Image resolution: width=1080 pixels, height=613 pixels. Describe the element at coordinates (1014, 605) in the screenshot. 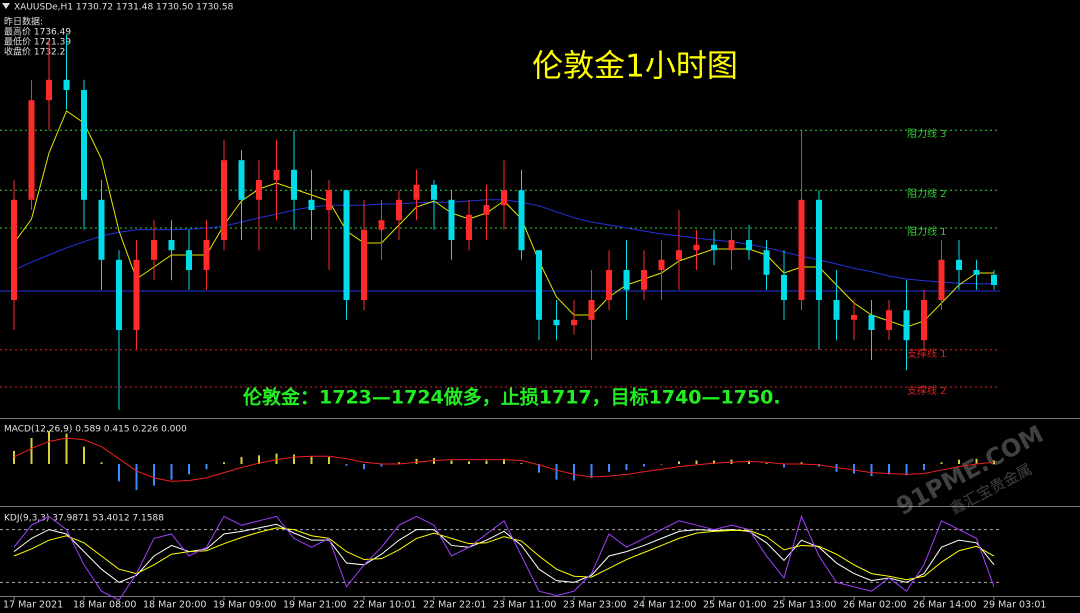

I see `x-tick-label: 29 Mar 03:01` at that location.